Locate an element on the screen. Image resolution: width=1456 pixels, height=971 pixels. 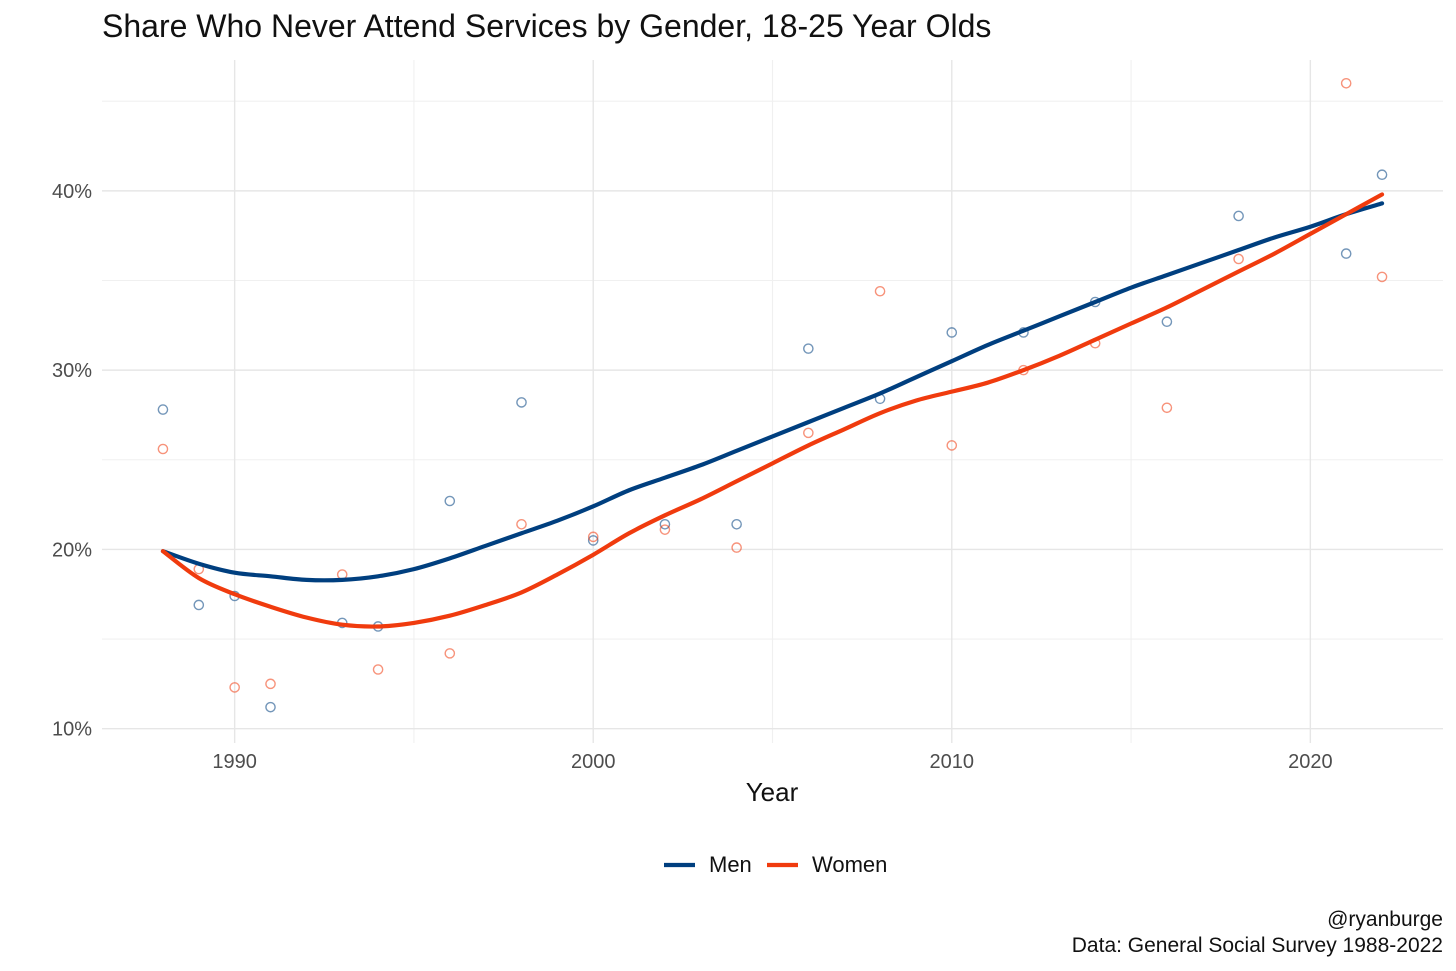
x-axis-title: Year is located at coordinates (772, 792).